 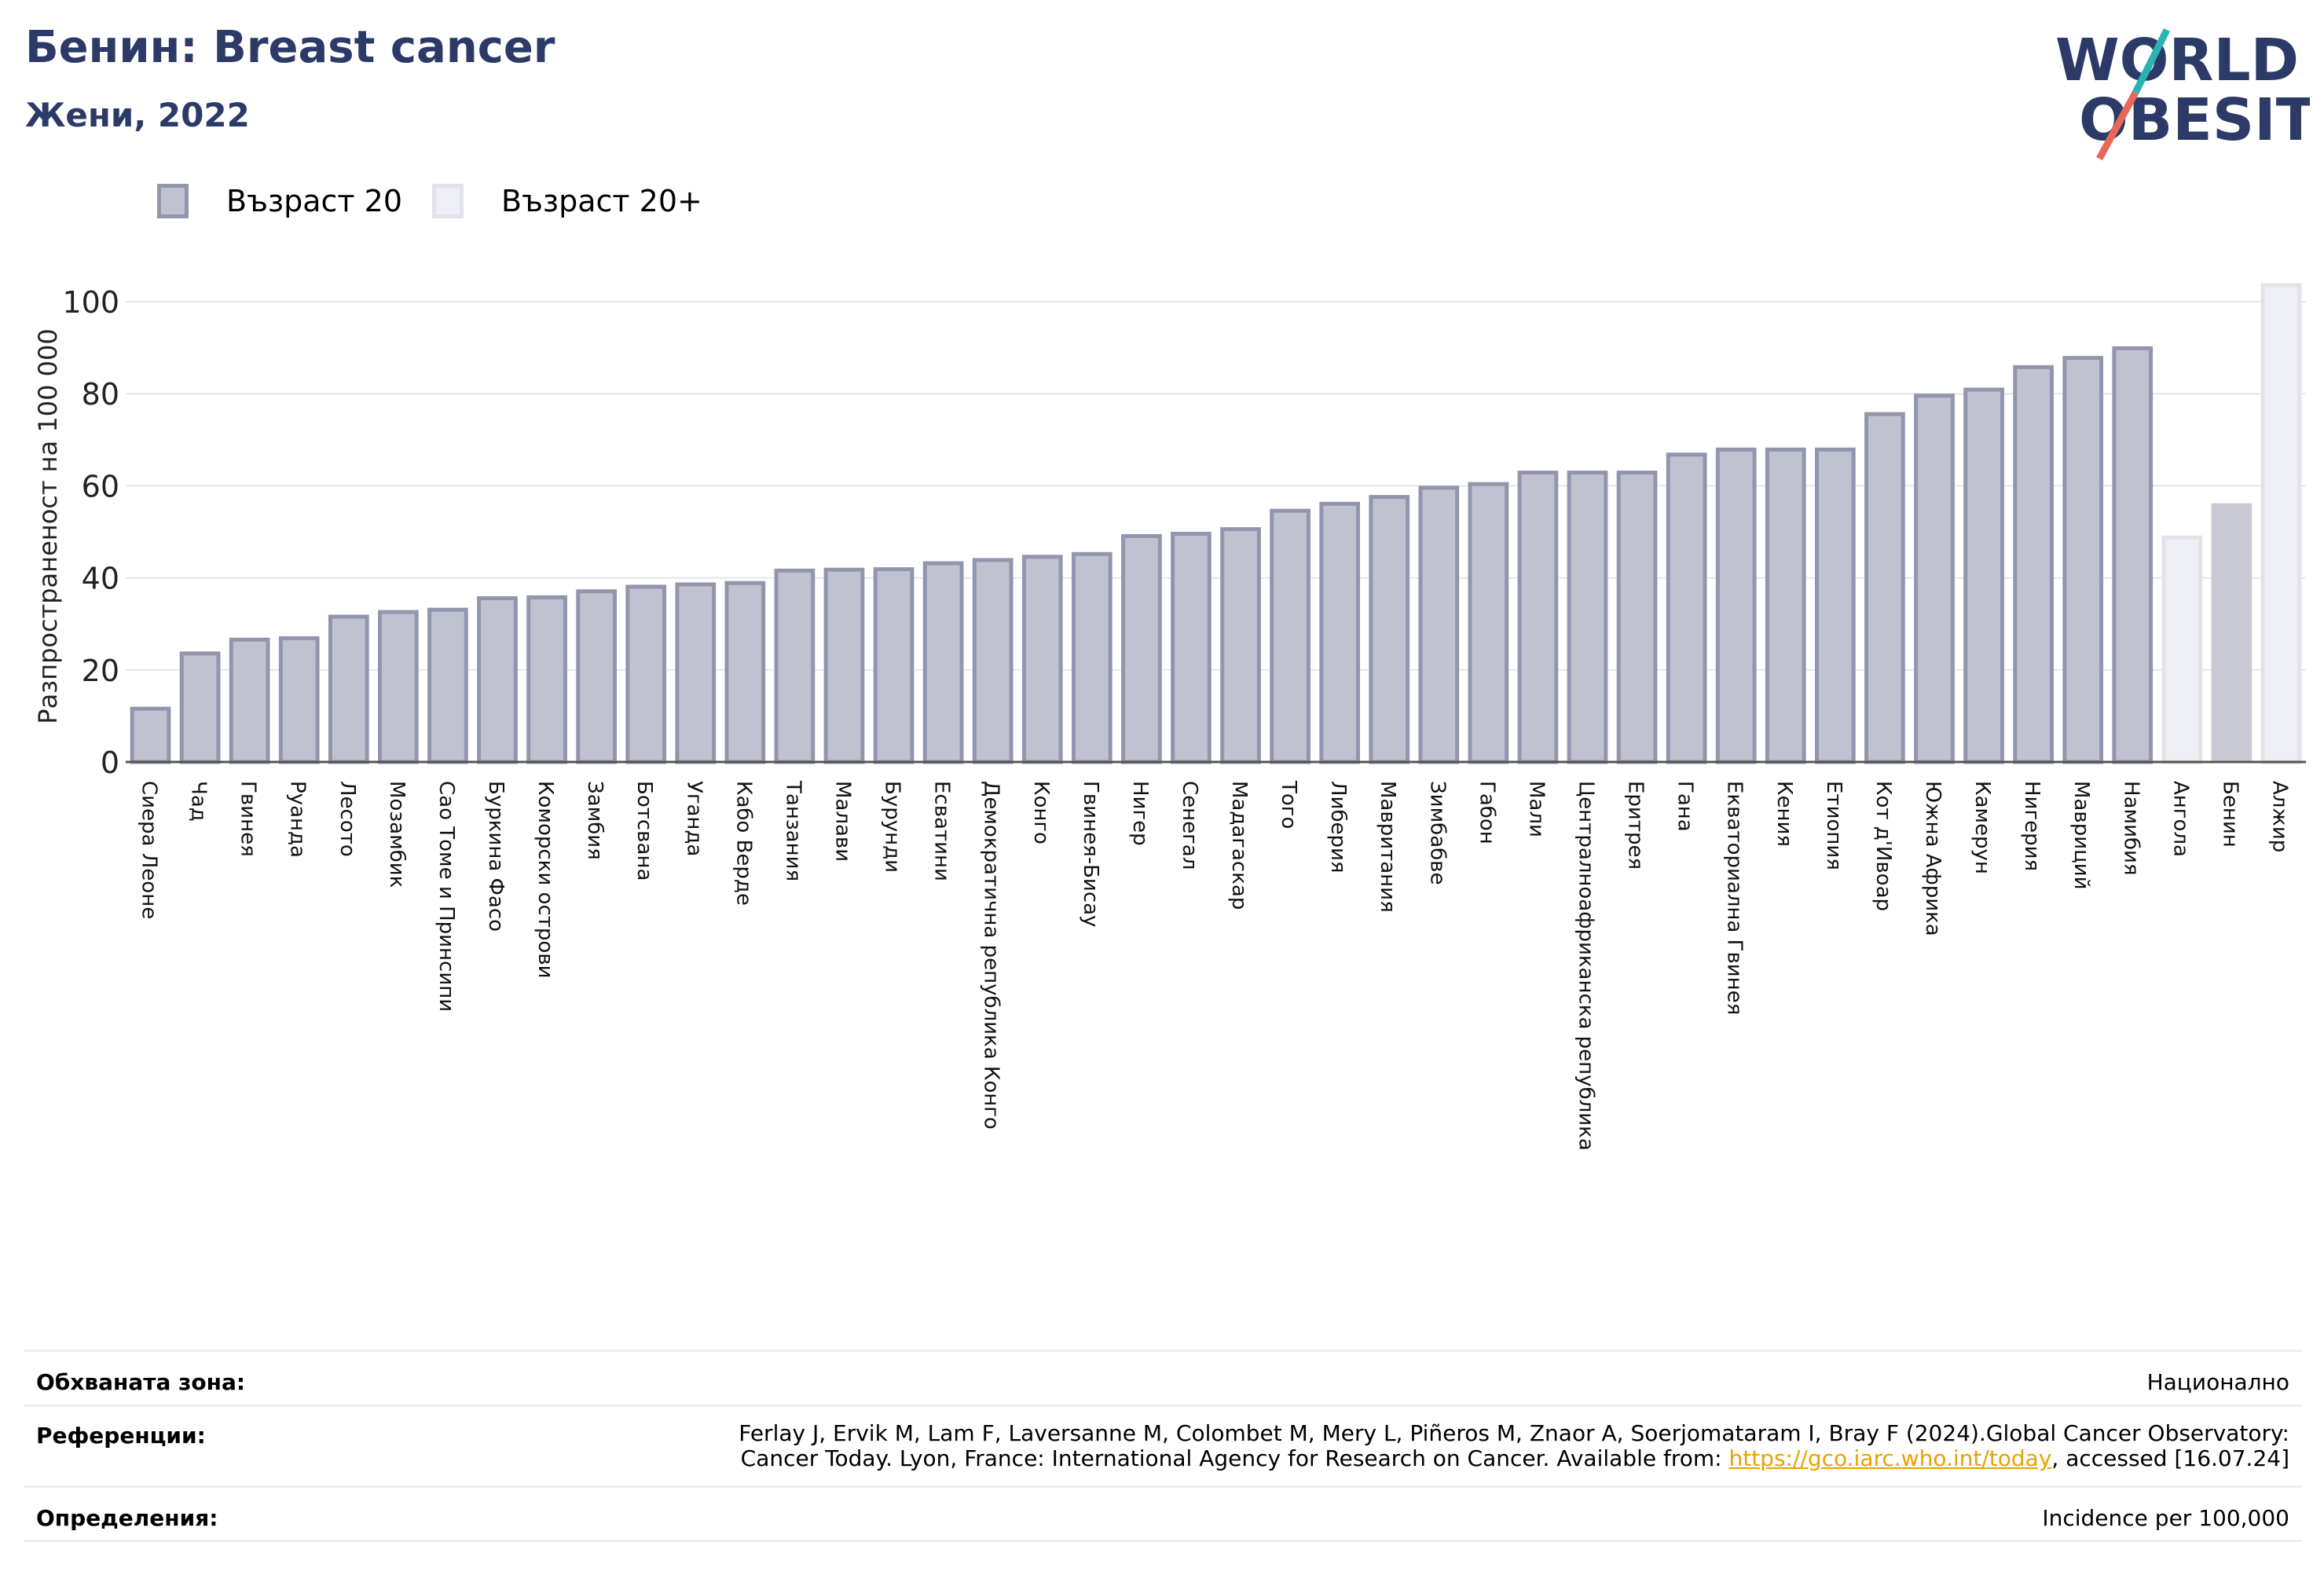 What do you see at coordinates (1041, 812) in the screenshot?
I see `x-tick-label: Конго` at bounding box center [1041, 812].